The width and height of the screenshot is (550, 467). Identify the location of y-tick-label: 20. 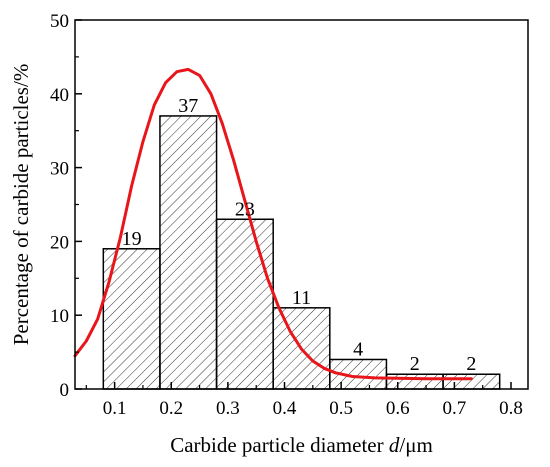
(59, 242).